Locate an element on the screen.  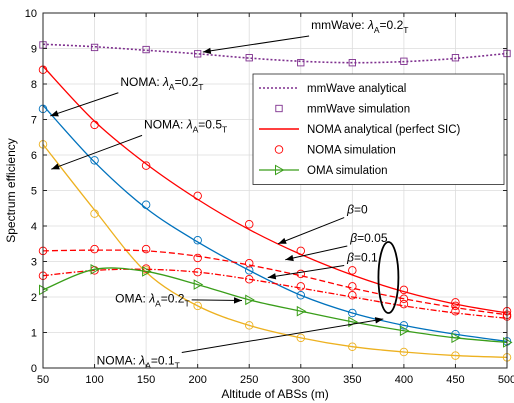
y-tick-label: 2 is located at coordinates (34, 298).